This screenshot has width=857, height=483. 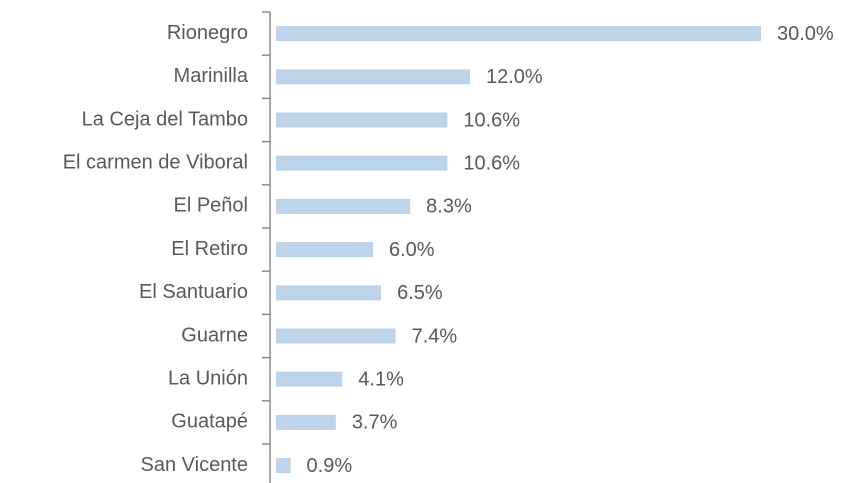 I want to click on value-label: 6.0%, so click(x=412, y=250).